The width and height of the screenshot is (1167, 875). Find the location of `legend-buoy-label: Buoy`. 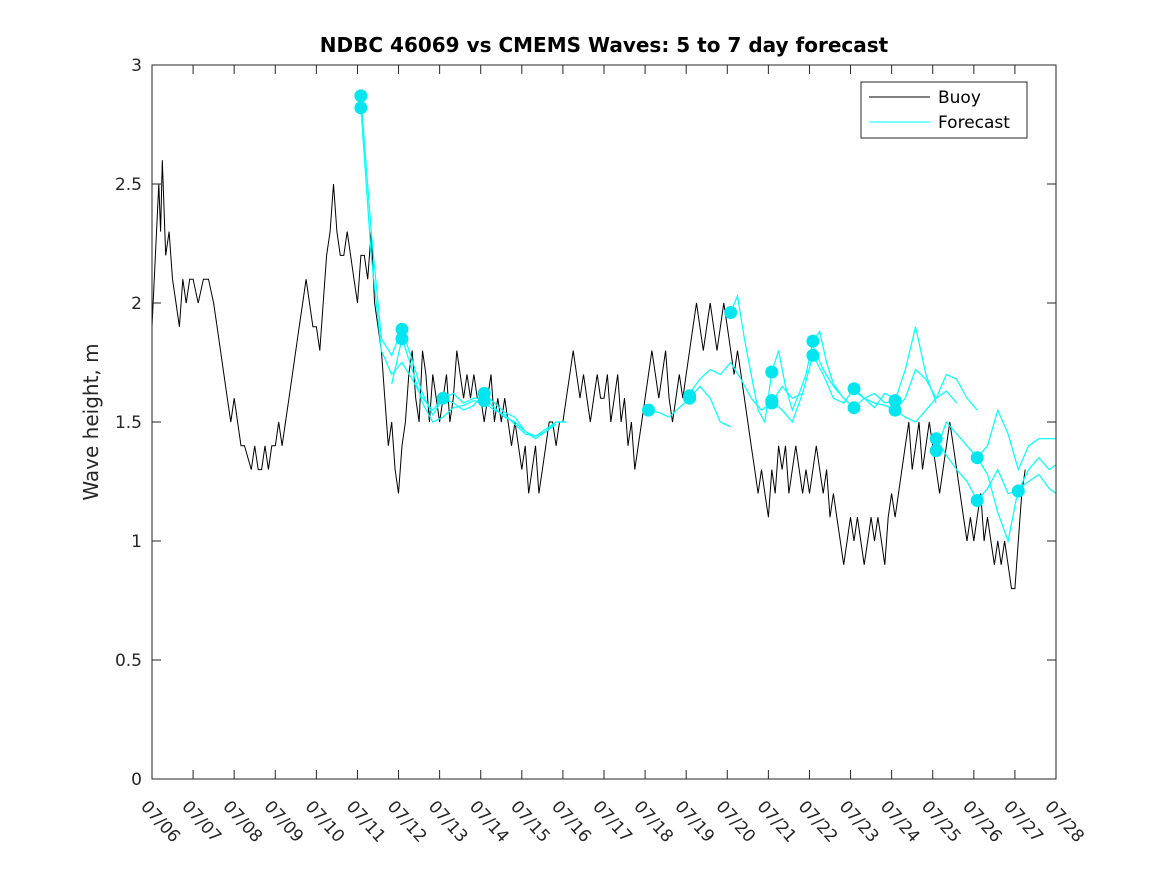

legend-buoy-label: Buoy is located at coordinates (959, 98).